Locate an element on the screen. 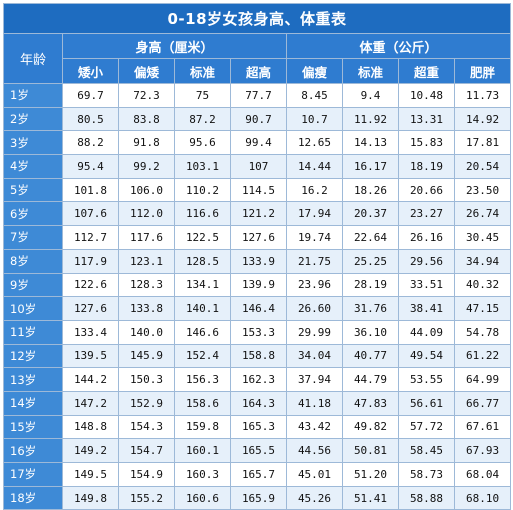 The image size is (513, 510). height-col-header: 偏矮 is located at coordinates (146, 71).